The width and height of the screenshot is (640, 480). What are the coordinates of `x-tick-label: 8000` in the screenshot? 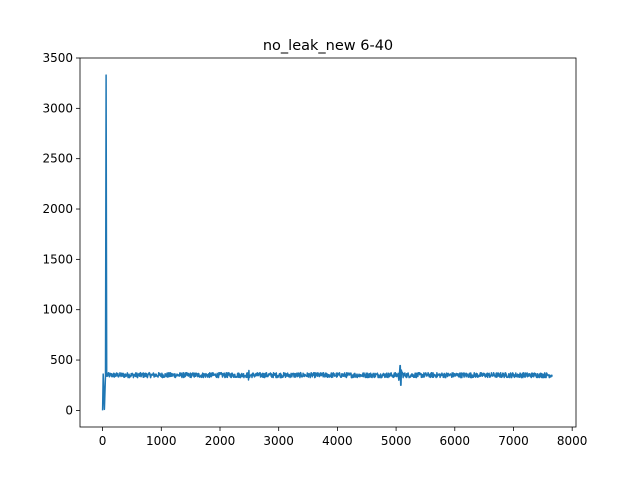 It's located at (572, 441).